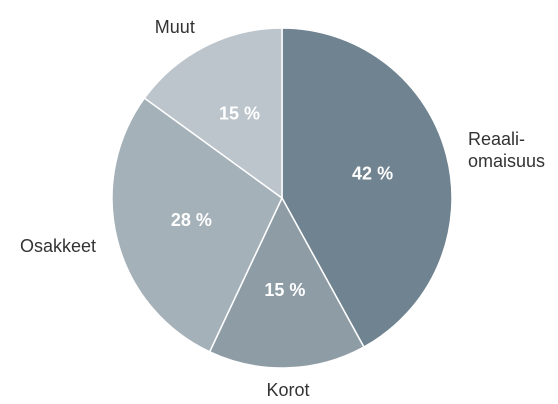 This screenshot has height=404, width=558. Describe the element at coordinates (58, 245) in the screenshot. I see `category-label: Osakkeet` at that location.